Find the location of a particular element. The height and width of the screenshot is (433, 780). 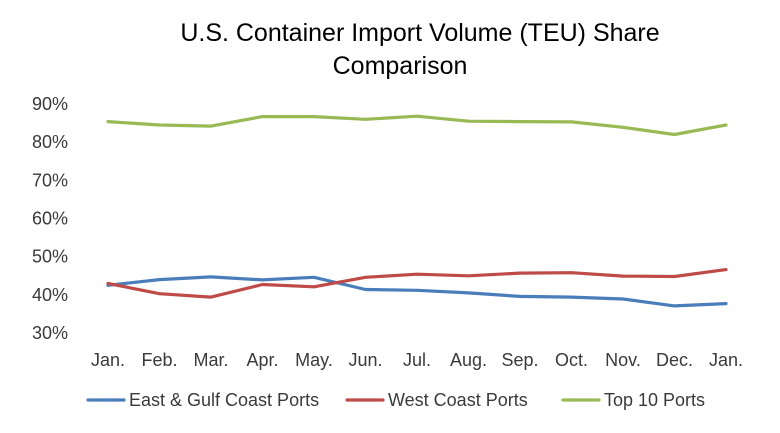

chart-title-line-1: U.S. Container Import Volume (TEU) Share is located at coordinates (419, 33).